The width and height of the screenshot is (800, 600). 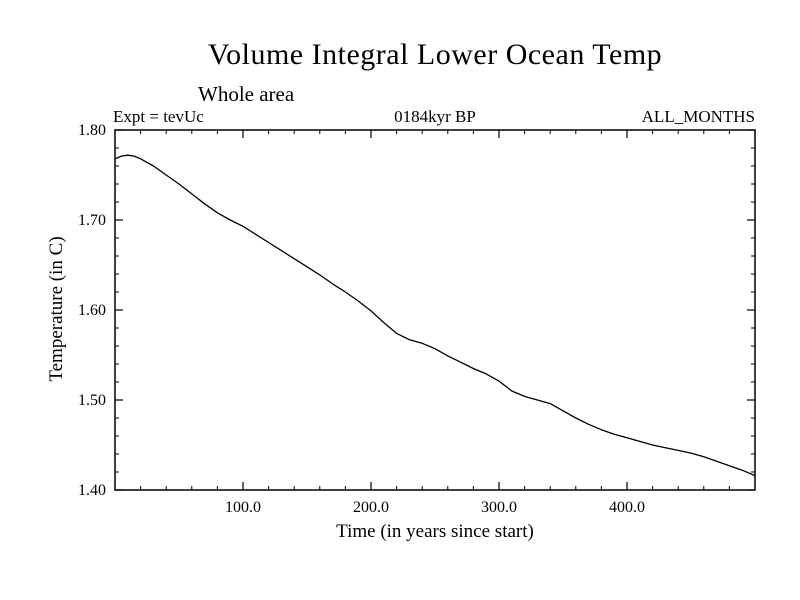 What do you see at coordinates (435, 54) in the screenshot?
I see `chart-title: Volume Integral Lower Ocean Temp` at bounding box center [435, 54].